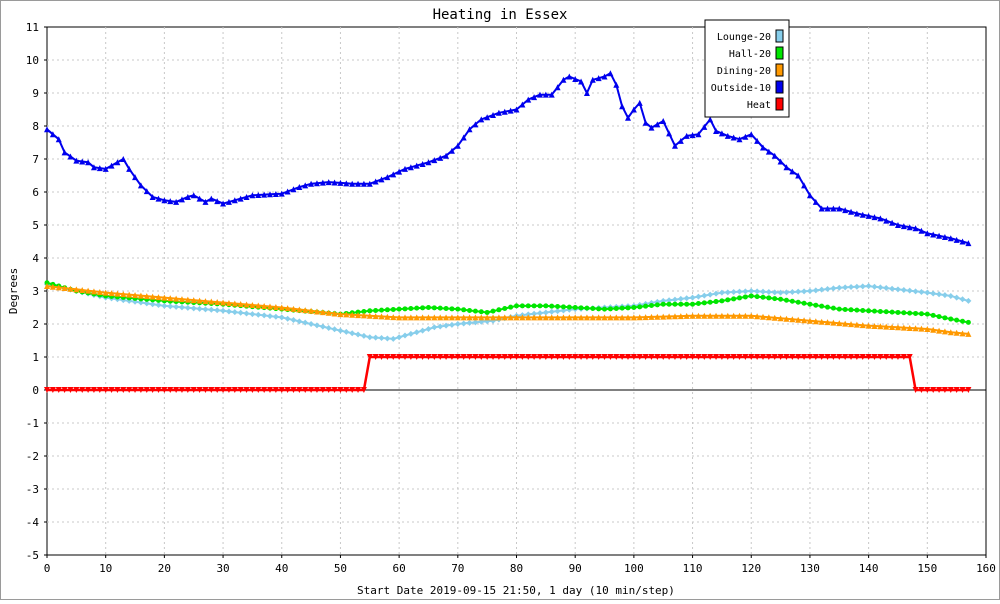  I want to click on y-tick-label: 11, so click(32, 27).